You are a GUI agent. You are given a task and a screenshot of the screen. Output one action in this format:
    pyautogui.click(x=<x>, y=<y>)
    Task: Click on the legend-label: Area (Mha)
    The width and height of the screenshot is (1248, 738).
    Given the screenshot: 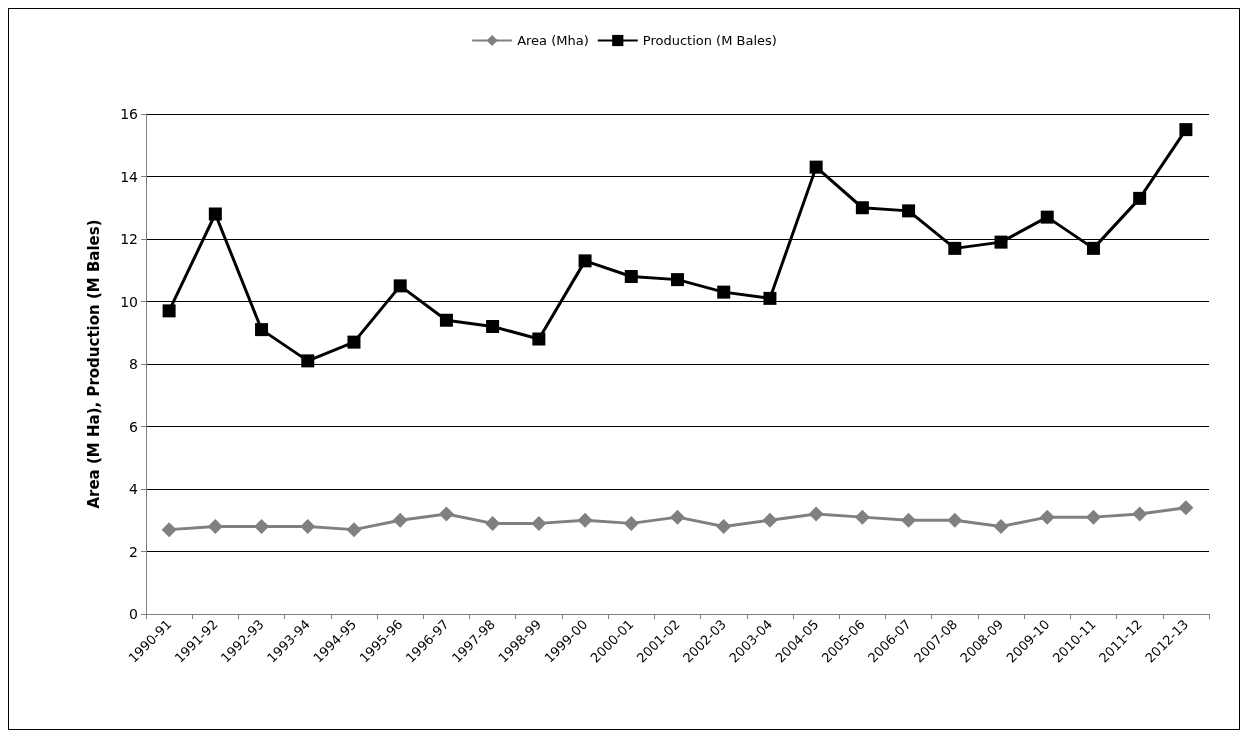 What is the action you would take?
    pyautogui.click(x=553, y=40)
    